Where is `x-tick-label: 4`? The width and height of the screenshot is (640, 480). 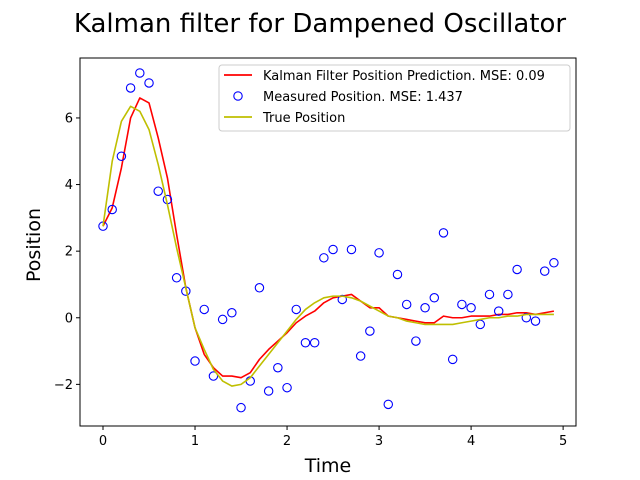
x-tick-label: 4 is located at coordinates (471, 441).